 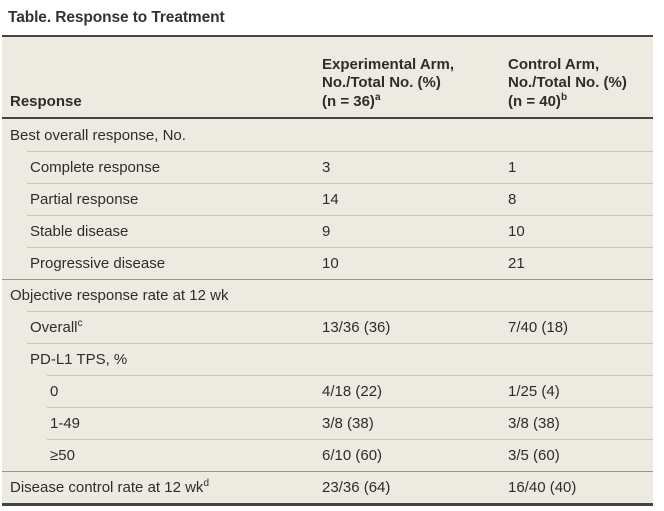 What do you see at coordinates (377, 97) in the screenshot?
I see `footnote-marker-a: a` at bounding box center [377, 97].